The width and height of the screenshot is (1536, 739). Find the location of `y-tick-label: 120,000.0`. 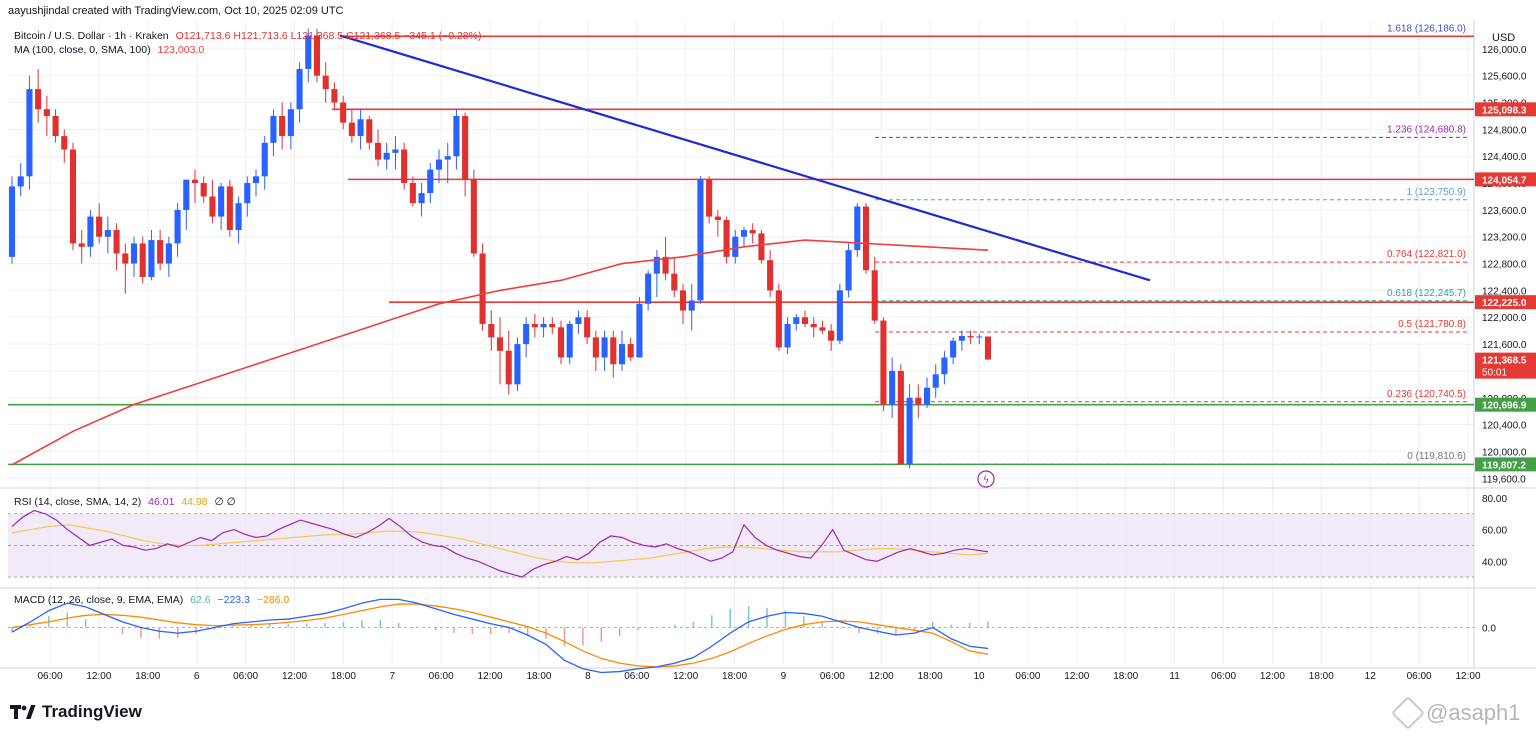

y-tick-label: 120,000.0 is located at coordinates (1504, 452).